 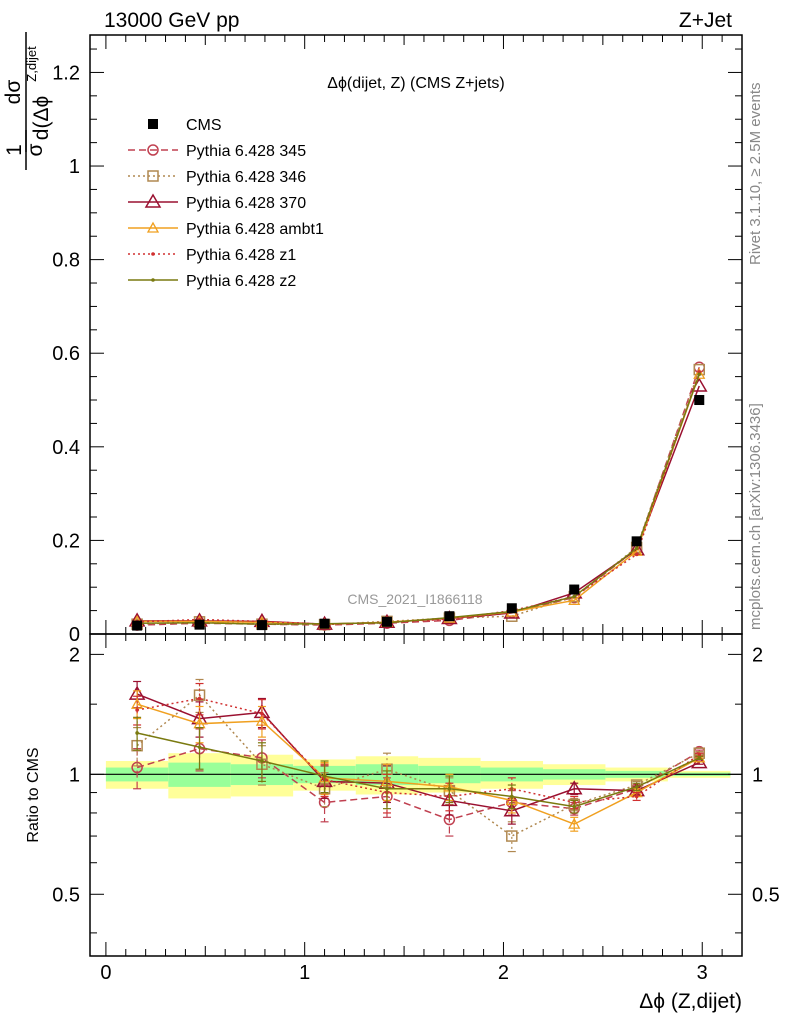 What do you see at coordinates (66, 73) in the screenshot?
I see `y-tick-label-main-6: 1.2` at bounding box center [66, 73].